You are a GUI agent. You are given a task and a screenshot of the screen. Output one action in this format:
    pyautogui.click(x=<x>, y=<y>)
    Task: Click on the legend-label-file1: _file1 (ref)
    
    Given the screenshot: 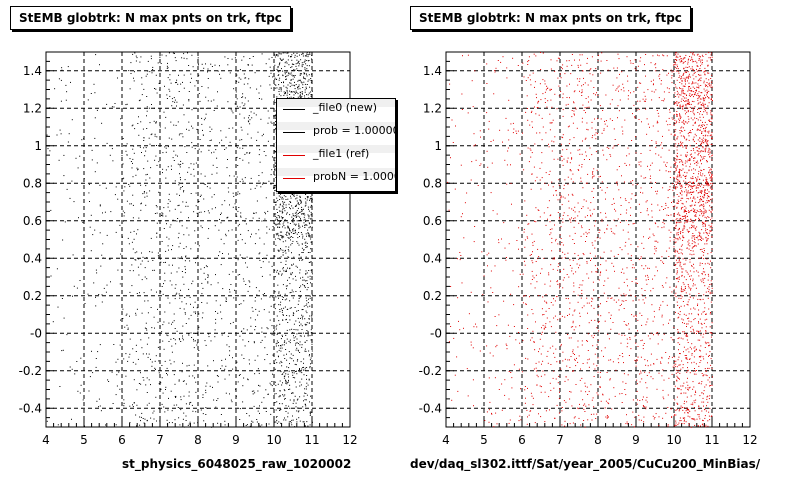 What is the action you would take?
    pyautogui.click(x=341, y=153)
    